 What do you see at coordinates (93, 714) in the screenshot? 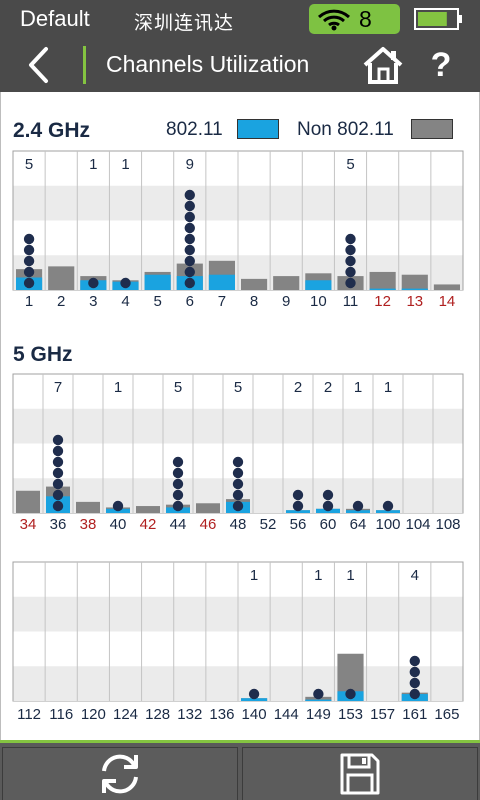
I see `channel-label: 120` at bounding box center [93, 714].